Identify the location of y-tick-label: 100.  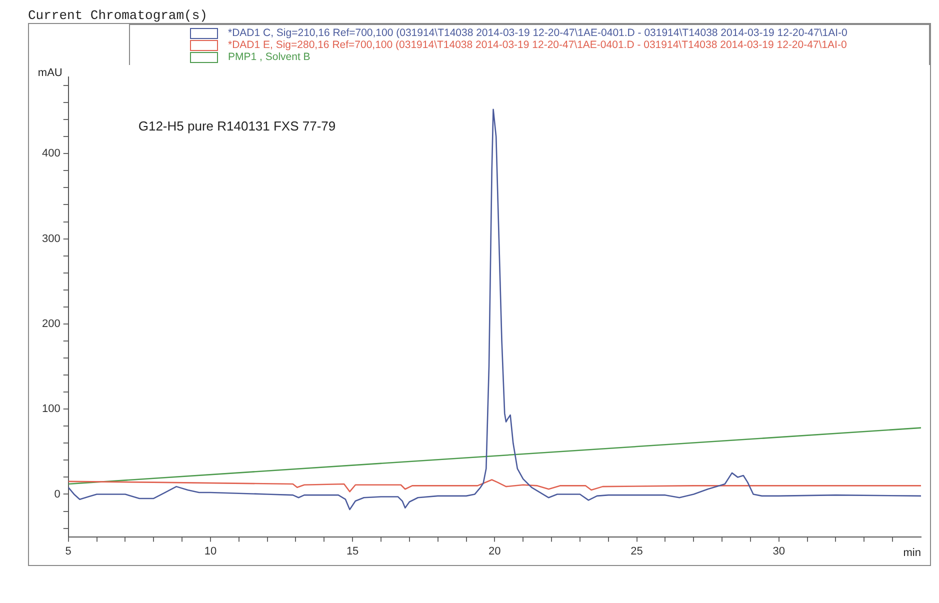
(51, 409).